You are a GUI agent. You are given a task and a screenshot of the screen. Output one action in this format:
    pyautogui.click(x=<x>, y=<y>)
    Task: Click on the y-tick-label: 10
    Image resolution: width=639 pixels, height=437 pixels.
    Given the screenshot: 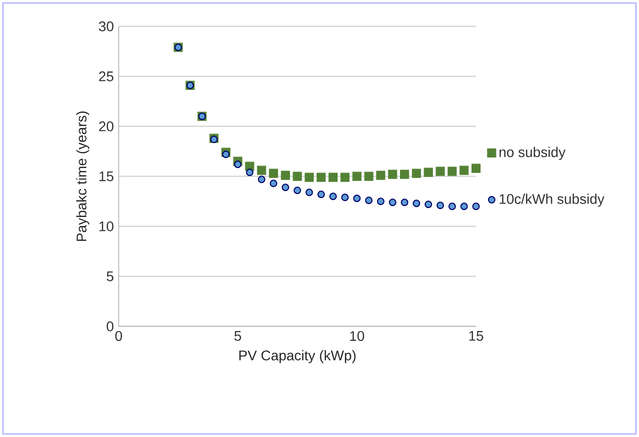 What is the action you would take?
    pyautogui.click(x=106, y=226)
    